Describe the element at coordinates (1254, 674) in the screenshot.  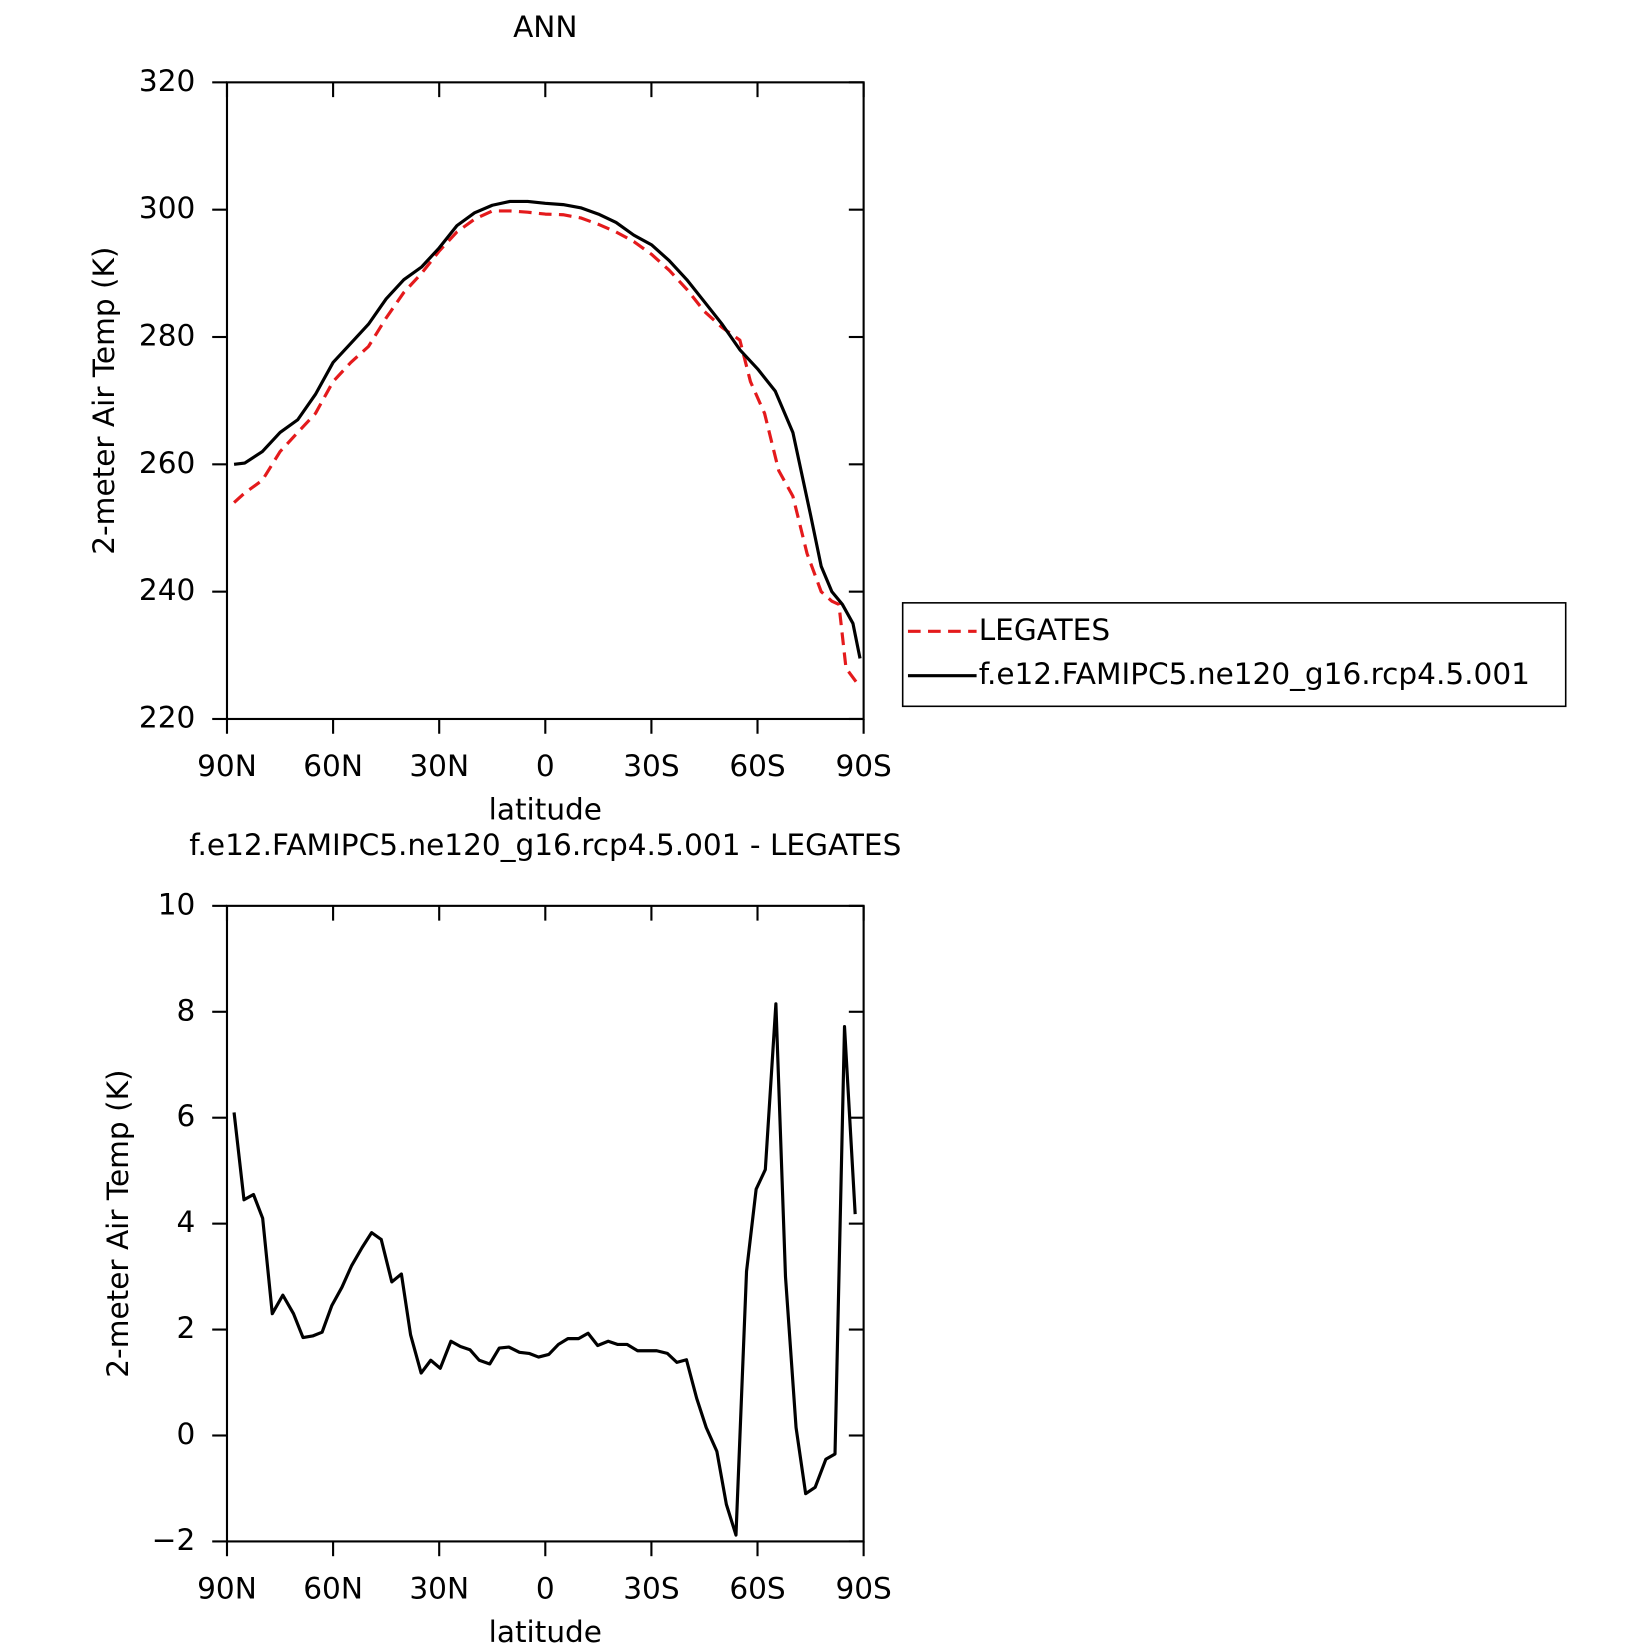
I see `legend-label: f.e12.FAMIPC5.ne120_g16.rcp4.5.001` at that location.